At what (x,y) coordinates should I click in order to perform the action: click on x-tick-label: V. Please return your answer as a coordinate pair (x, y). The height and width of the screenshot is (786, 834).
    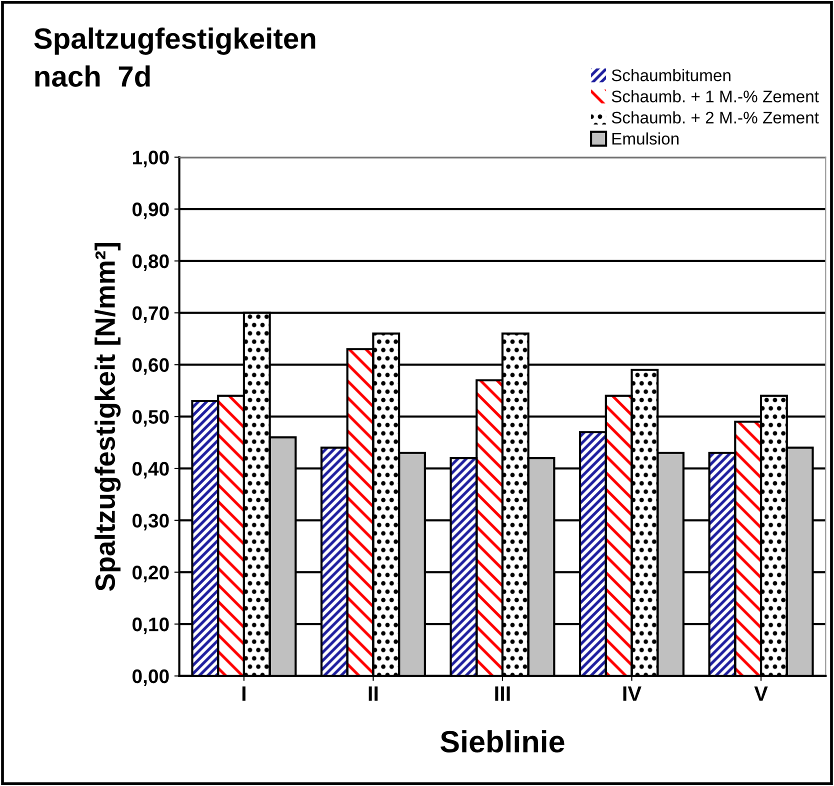
    Looking at the image, I should click on (761, 693).